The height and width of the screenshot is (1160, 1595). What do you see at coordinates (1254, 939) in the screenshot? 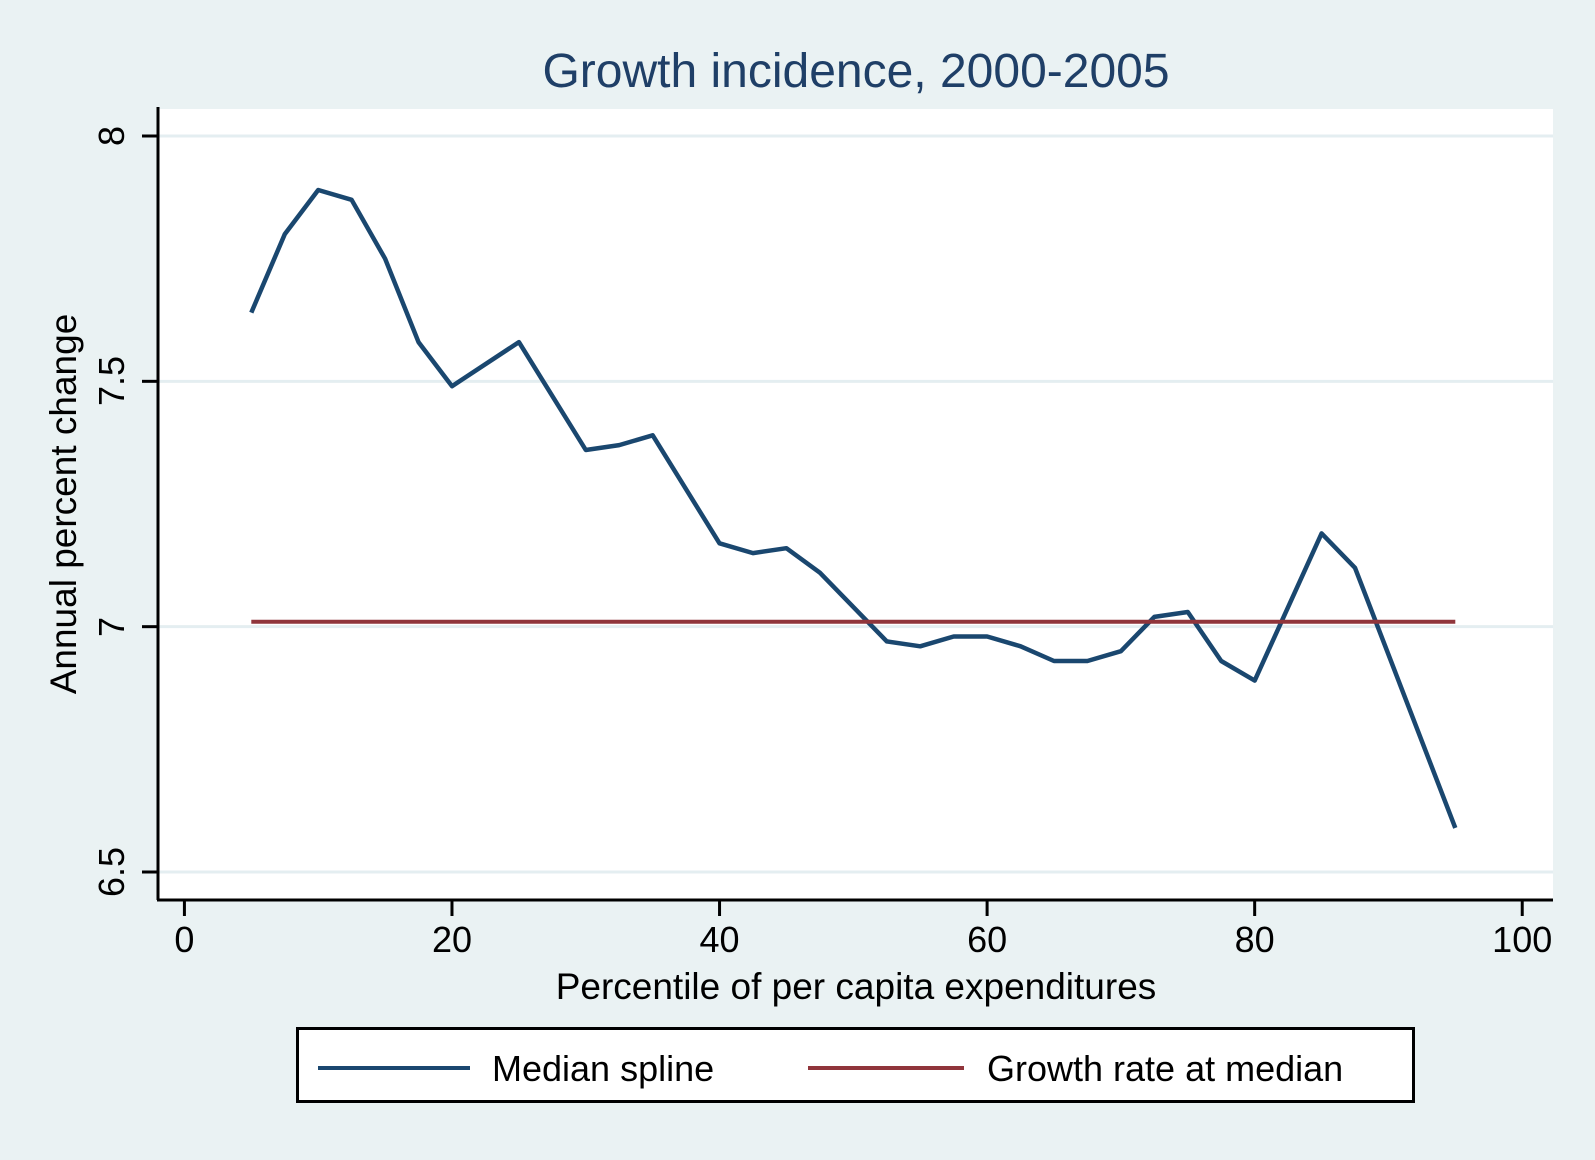
I see `x-tick-label-80: 80` at bounding box center [1254, 939].